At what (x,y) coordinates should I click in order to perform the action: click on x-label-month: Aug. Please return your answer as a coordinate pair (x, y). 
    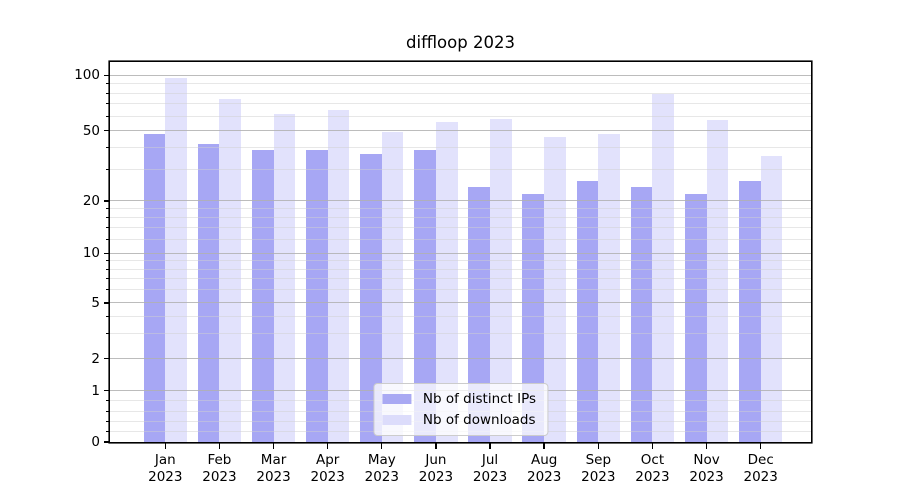
    Looking at the image, I should click on (544, 460).